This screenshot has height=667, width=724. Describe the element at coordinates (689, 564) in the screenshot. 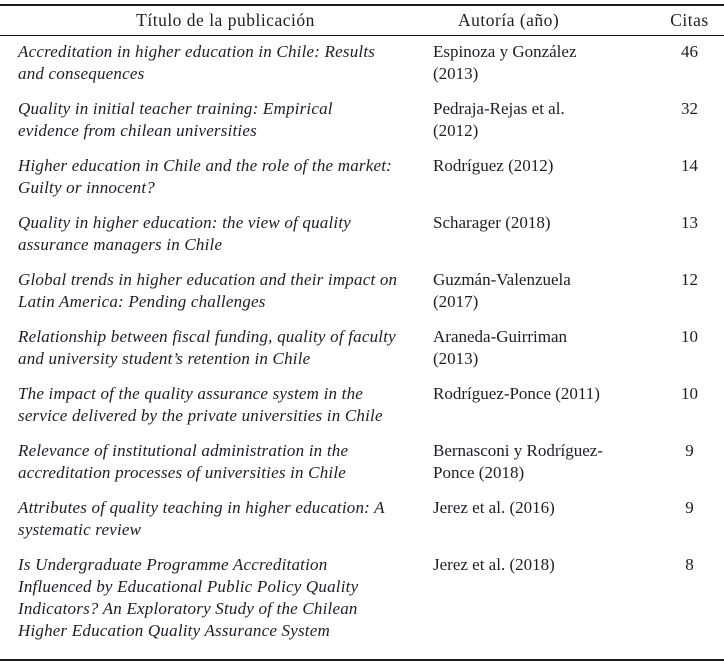

I see `citation-count: 8` at that location.